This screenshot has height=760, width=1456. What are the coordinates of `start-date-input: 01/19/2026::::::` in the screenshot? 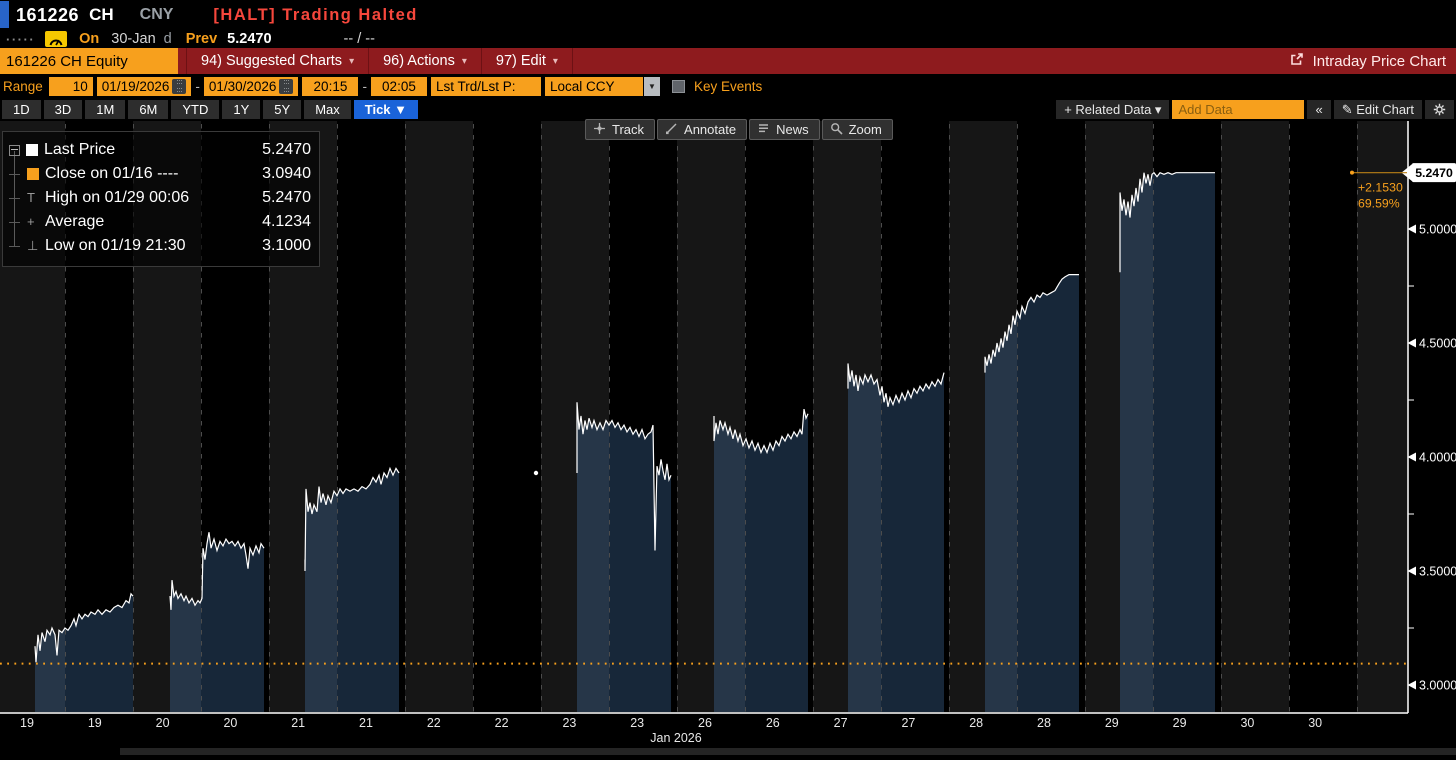 It's located at (144, 86).